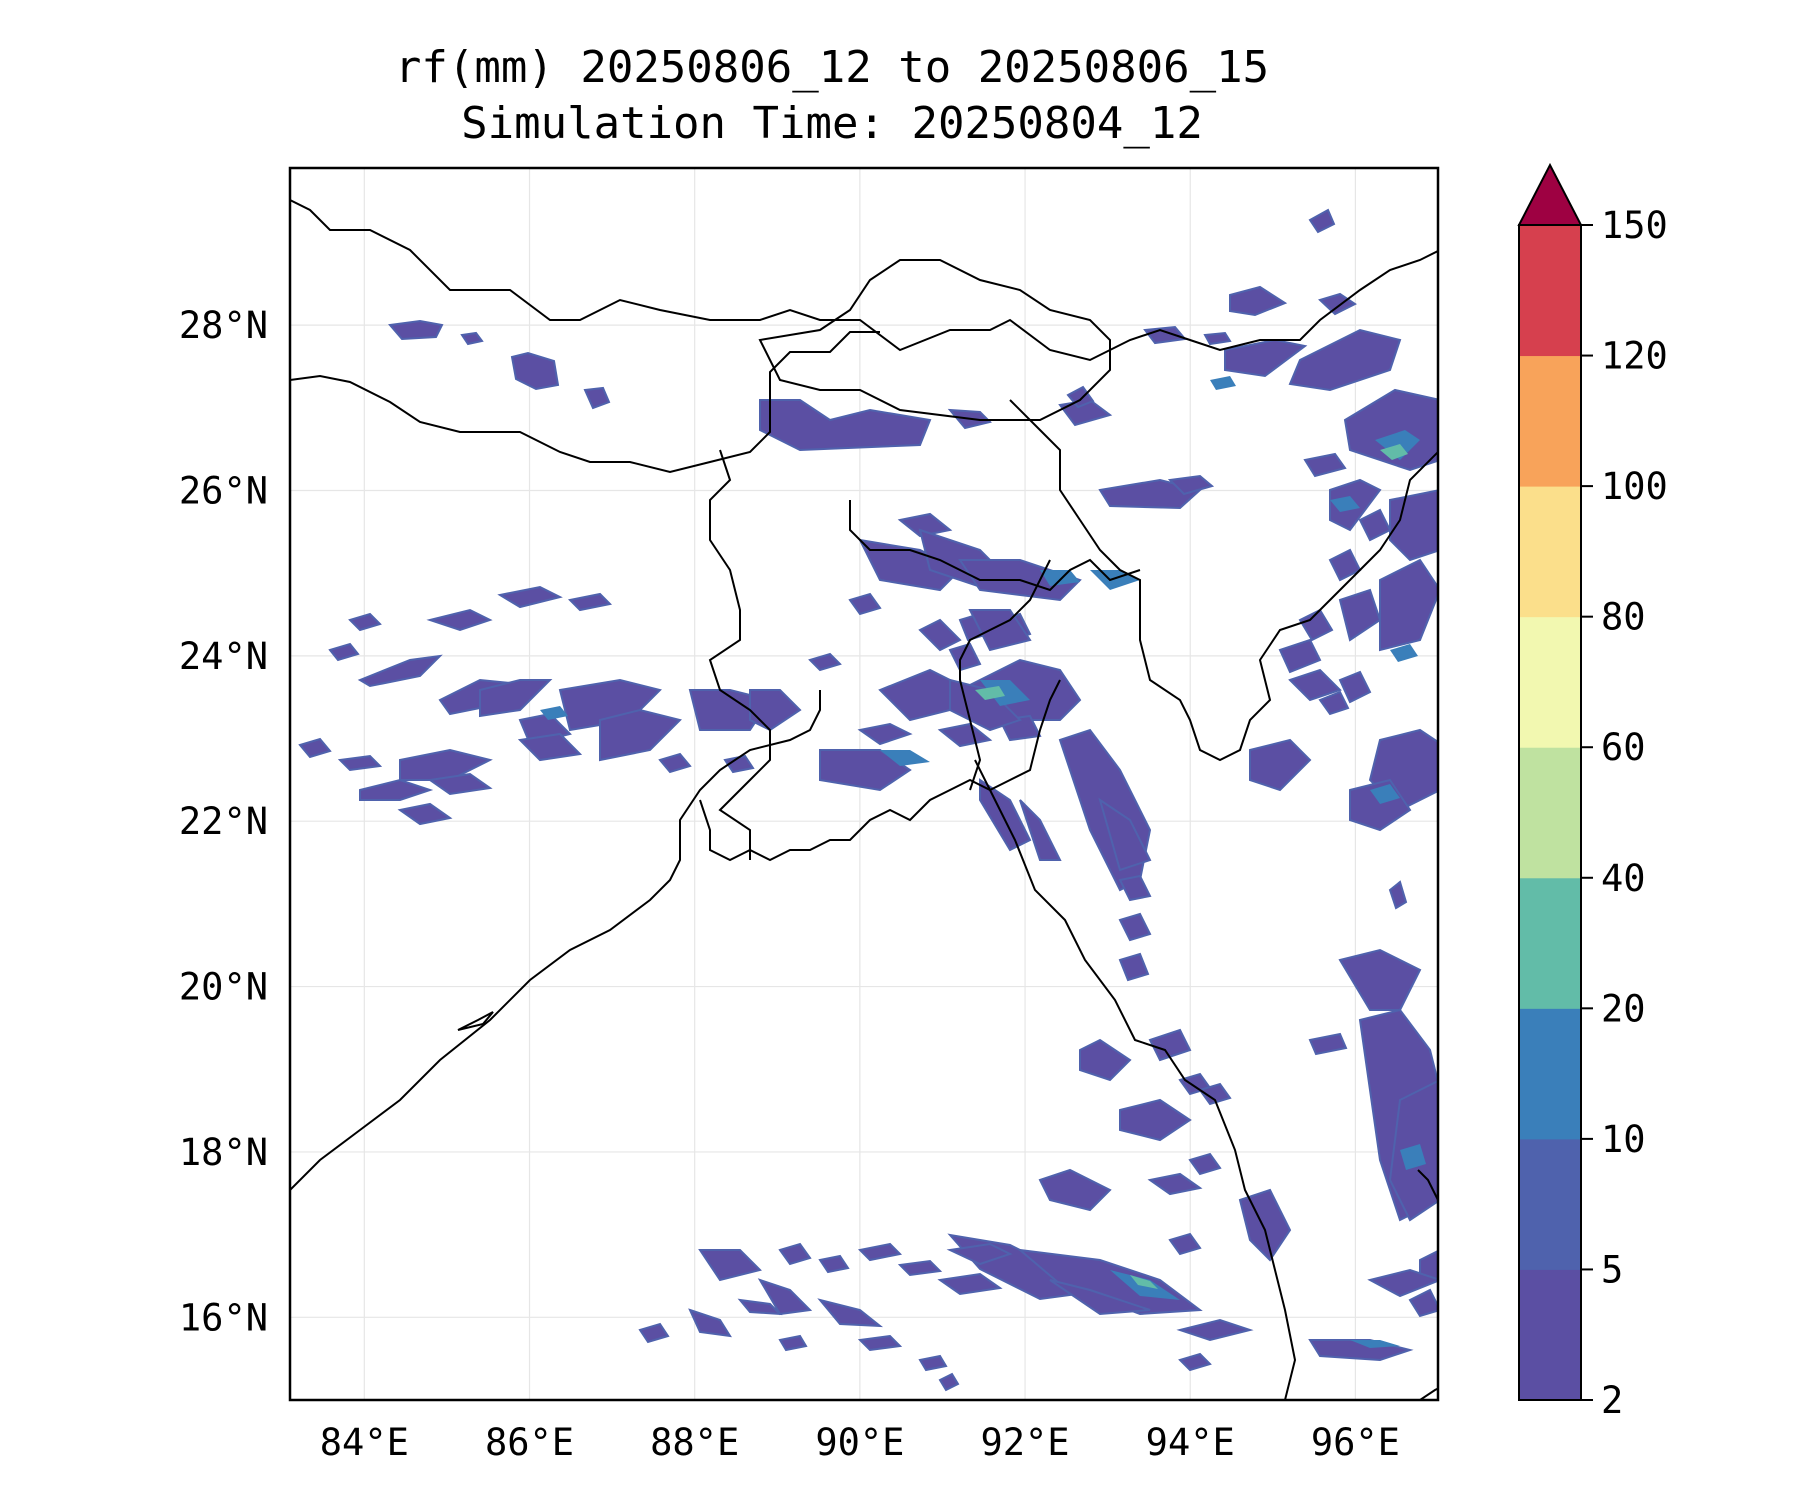 The image size is (1800, 1500). What do you see at coordinates (529, 1442) in the screenshot?
I see `lon-tick-label: 86°E` at bounding box center [529, 1442].